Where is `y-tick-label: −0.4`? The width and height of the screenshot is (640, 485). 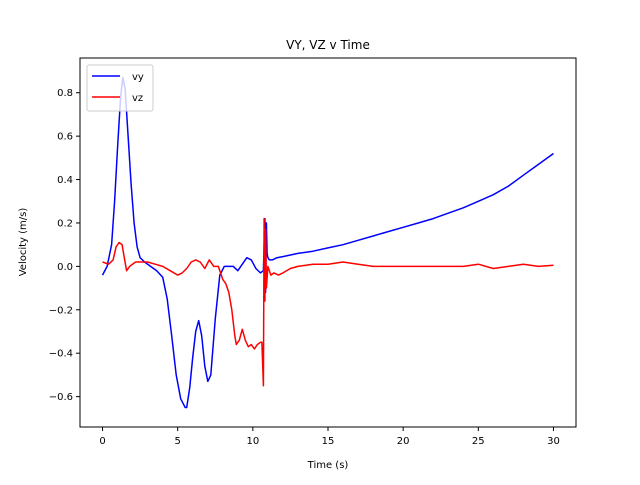
y-tick-label: −0.4 is located at coordinates (61, 354).